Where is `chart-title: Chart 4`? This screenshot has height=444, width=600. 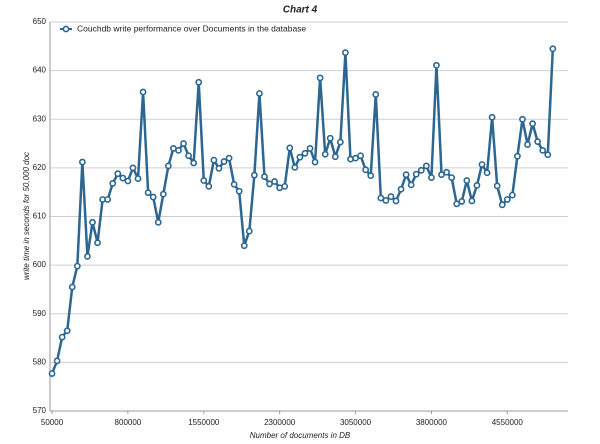 chart-title: Chart 4 is located at coordinates (300, 10).